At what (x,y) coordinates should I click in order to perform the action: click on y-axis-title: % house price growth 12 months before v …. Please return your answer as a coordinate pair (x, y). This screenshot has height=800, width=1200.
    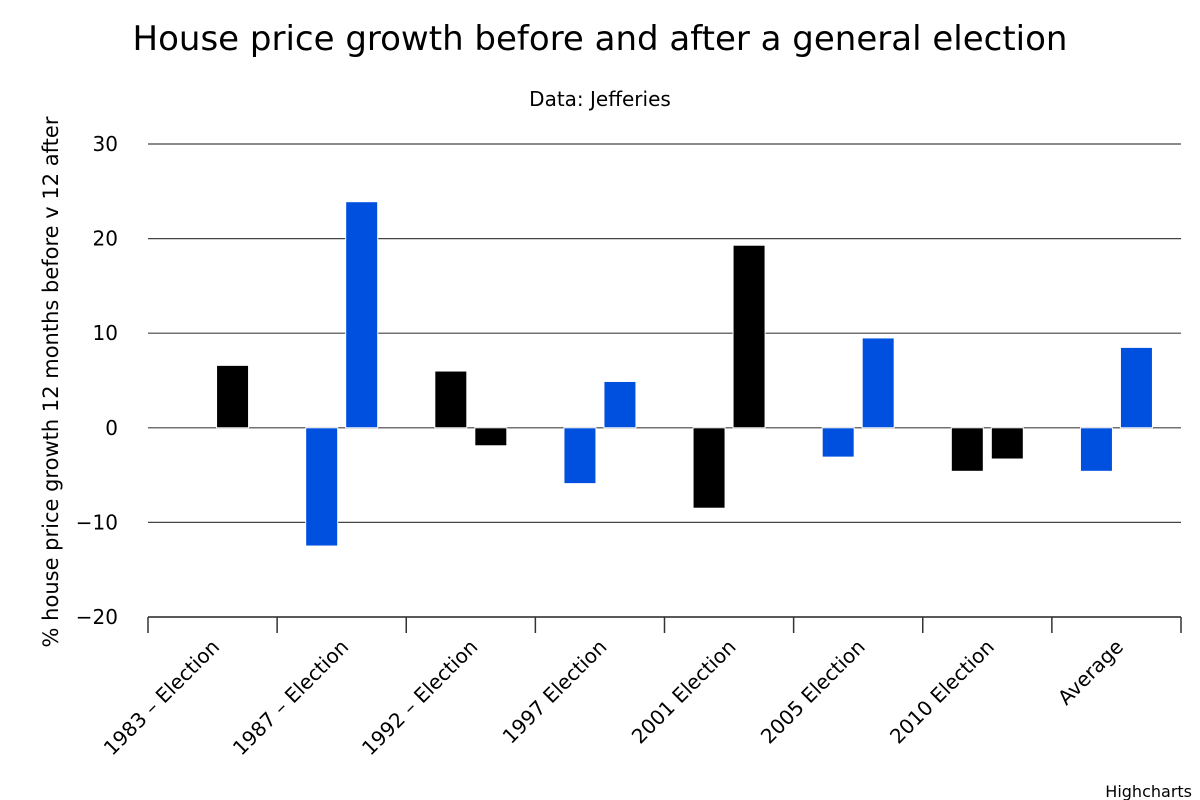
    Looking at the image, I should click on (51, 381).